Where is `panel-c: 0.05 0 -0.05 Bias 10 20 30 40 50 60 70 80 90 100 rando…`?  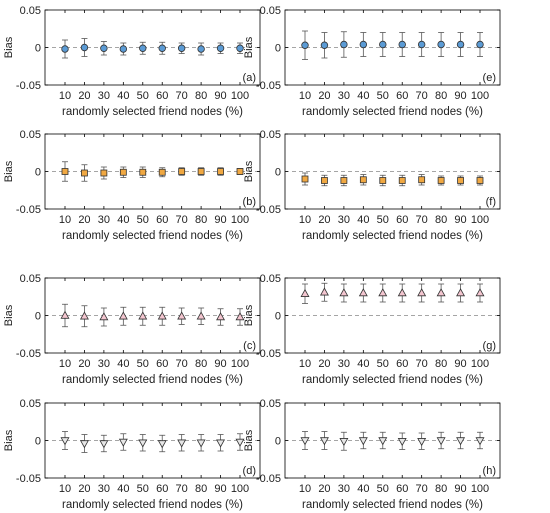 panel-c: 0.05 0 -0.05 Bias 10 20 30 40 50 60 70 80 90 100 rando… is located at coordinates (132, 329).